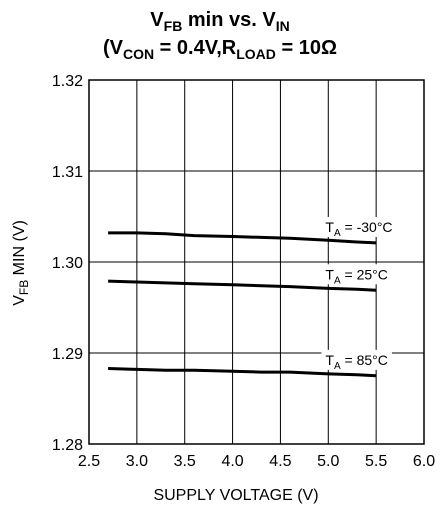 This screenshot has width=440, height=506. I want to click on series-labels: TA = -30°C TA = 25°C TA = 85°C, so click(359, 294).